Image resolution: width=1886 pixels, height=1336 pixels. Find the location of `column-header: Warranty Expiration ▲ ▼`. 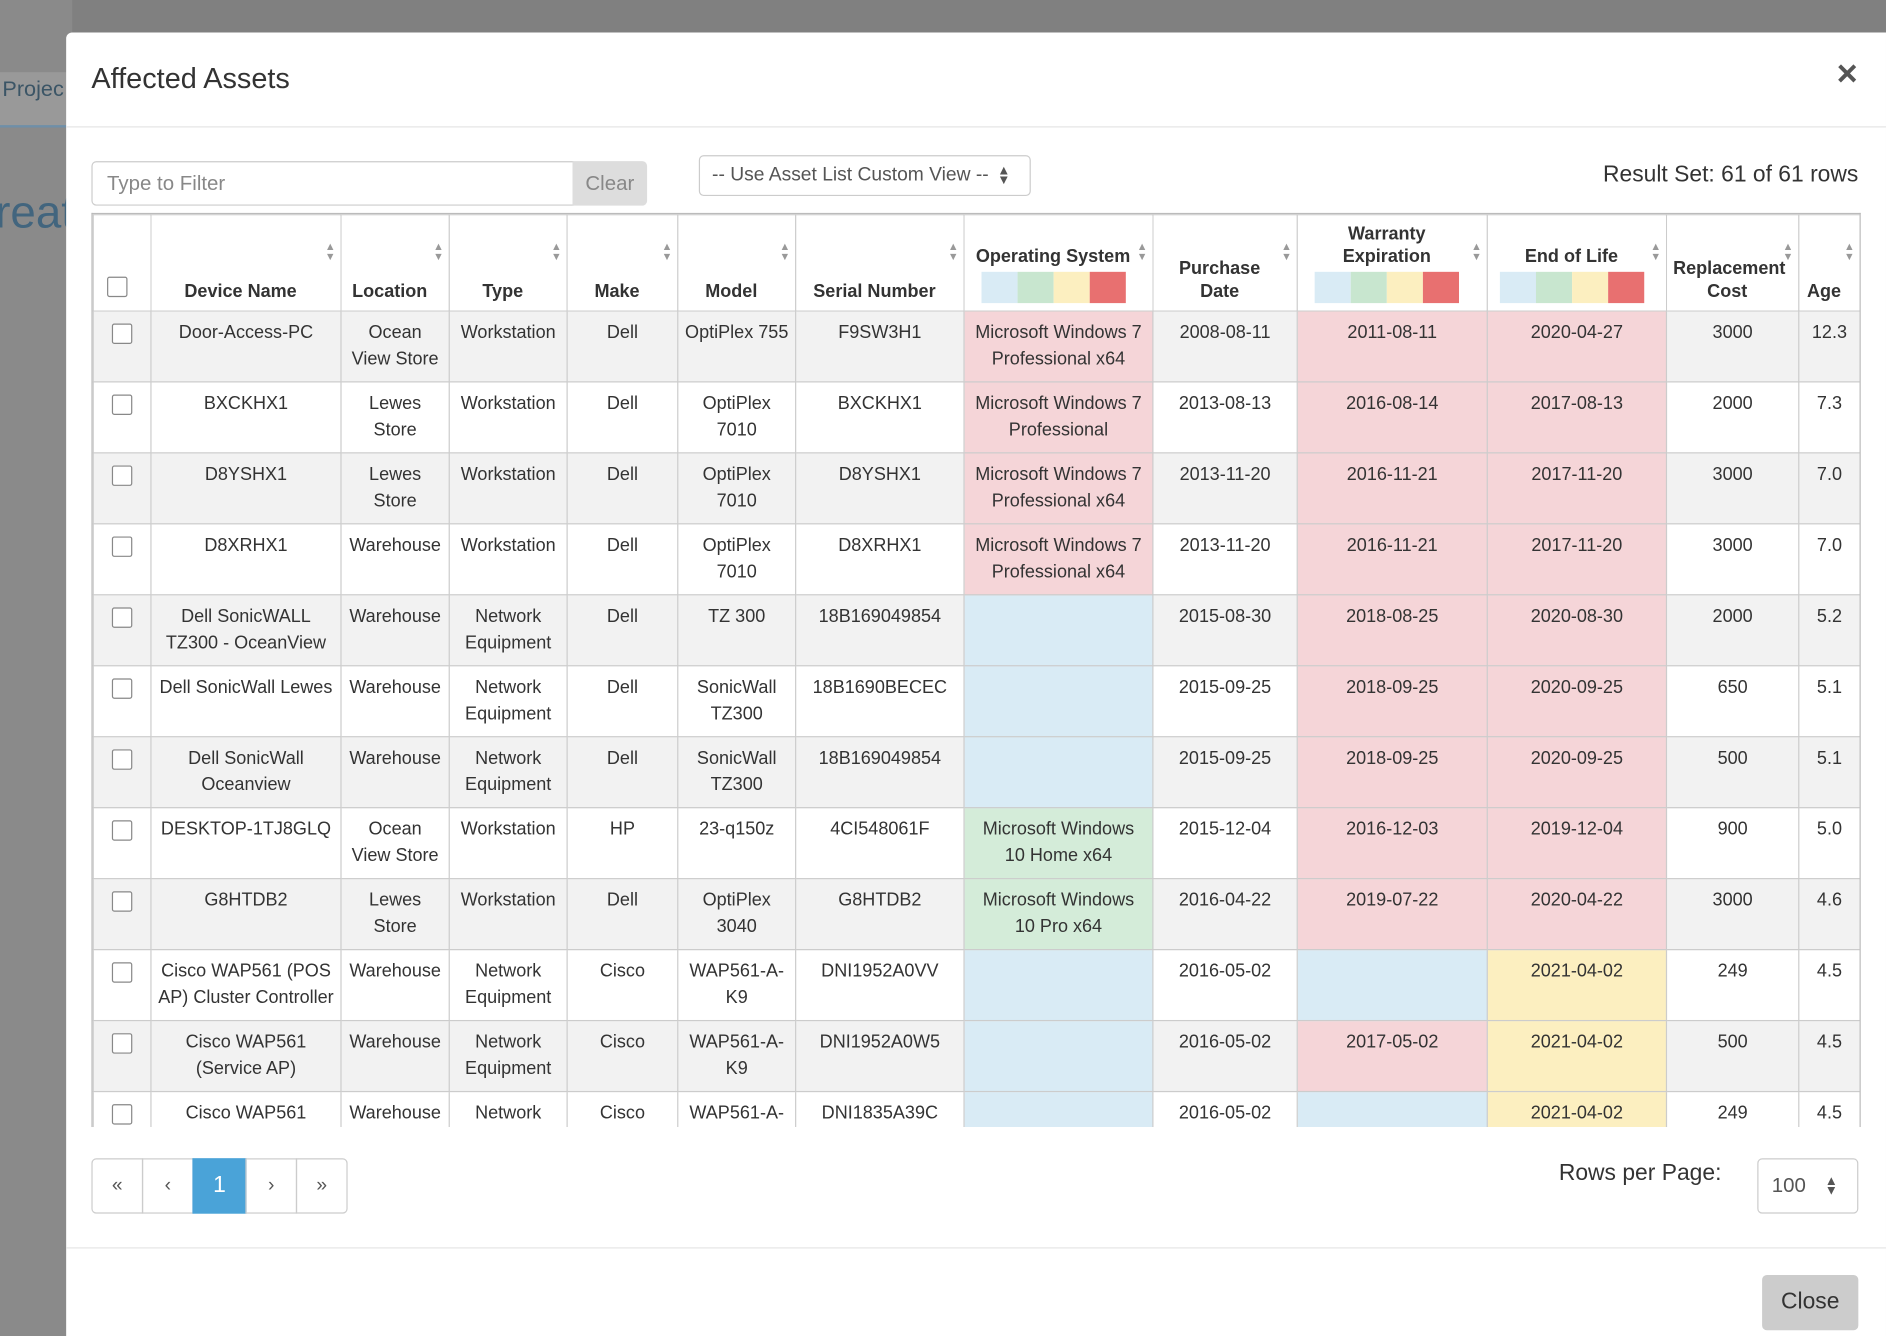

column-header: Warranty Expiration ▲ ▼ is located at coordinates (1392, 263).